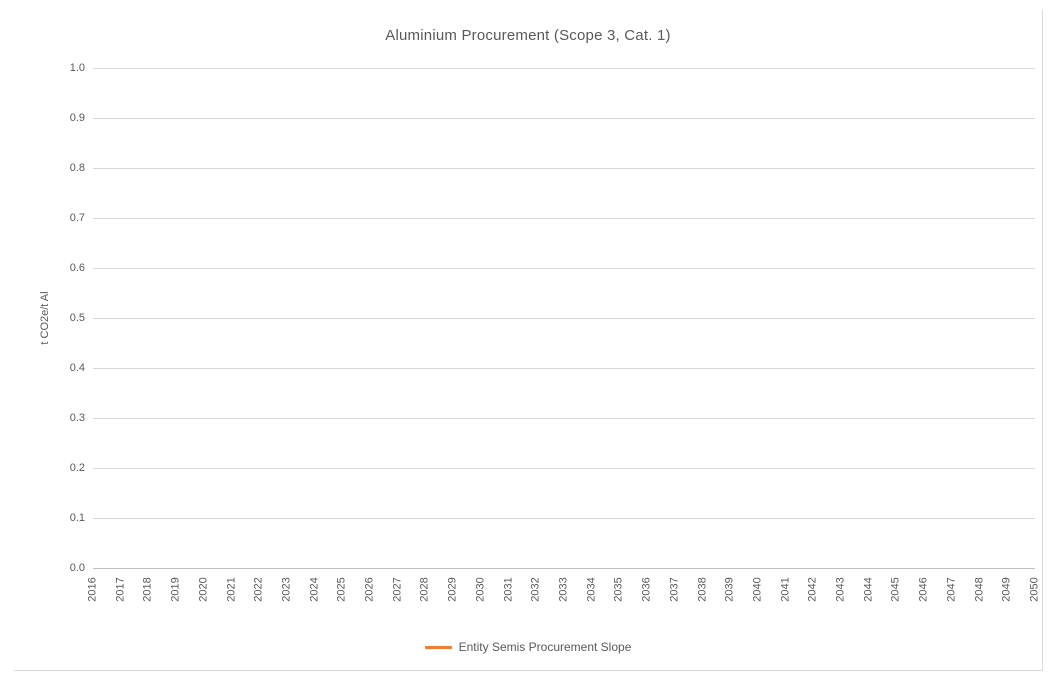  I want to click on legend: Entity Semis Procurement Slope, so click(528, 647).